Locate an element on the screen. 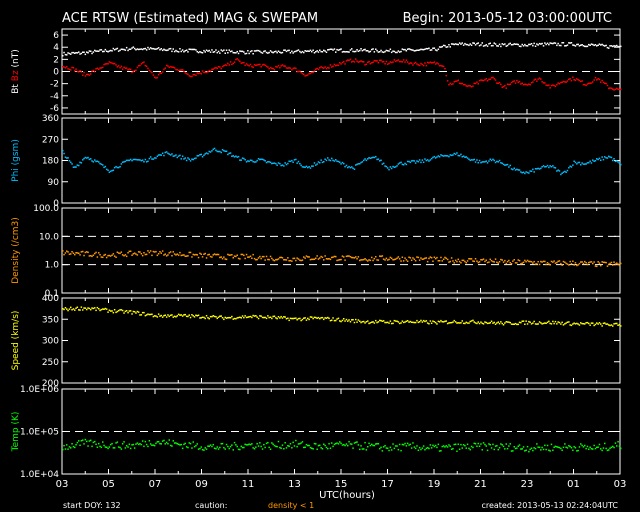 The width and height of the screenshot is (640, 512). y-tick-label: 1.0E+04 is located at coordinates (39, 475).